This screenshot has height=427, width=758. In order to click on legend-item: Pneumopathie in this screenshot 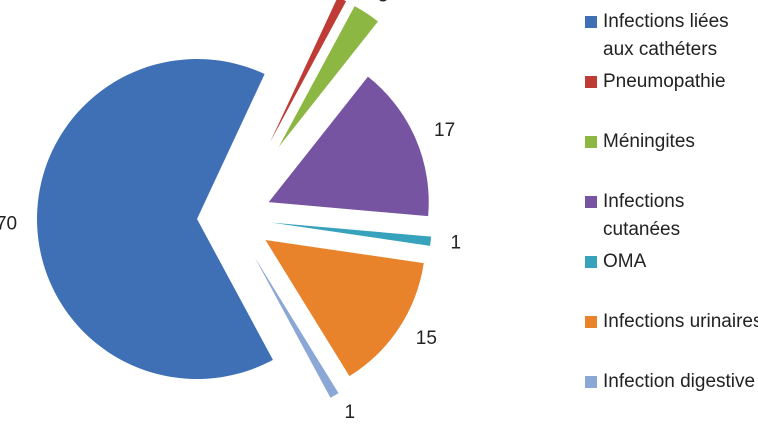, I will do `click(670, 82)`.